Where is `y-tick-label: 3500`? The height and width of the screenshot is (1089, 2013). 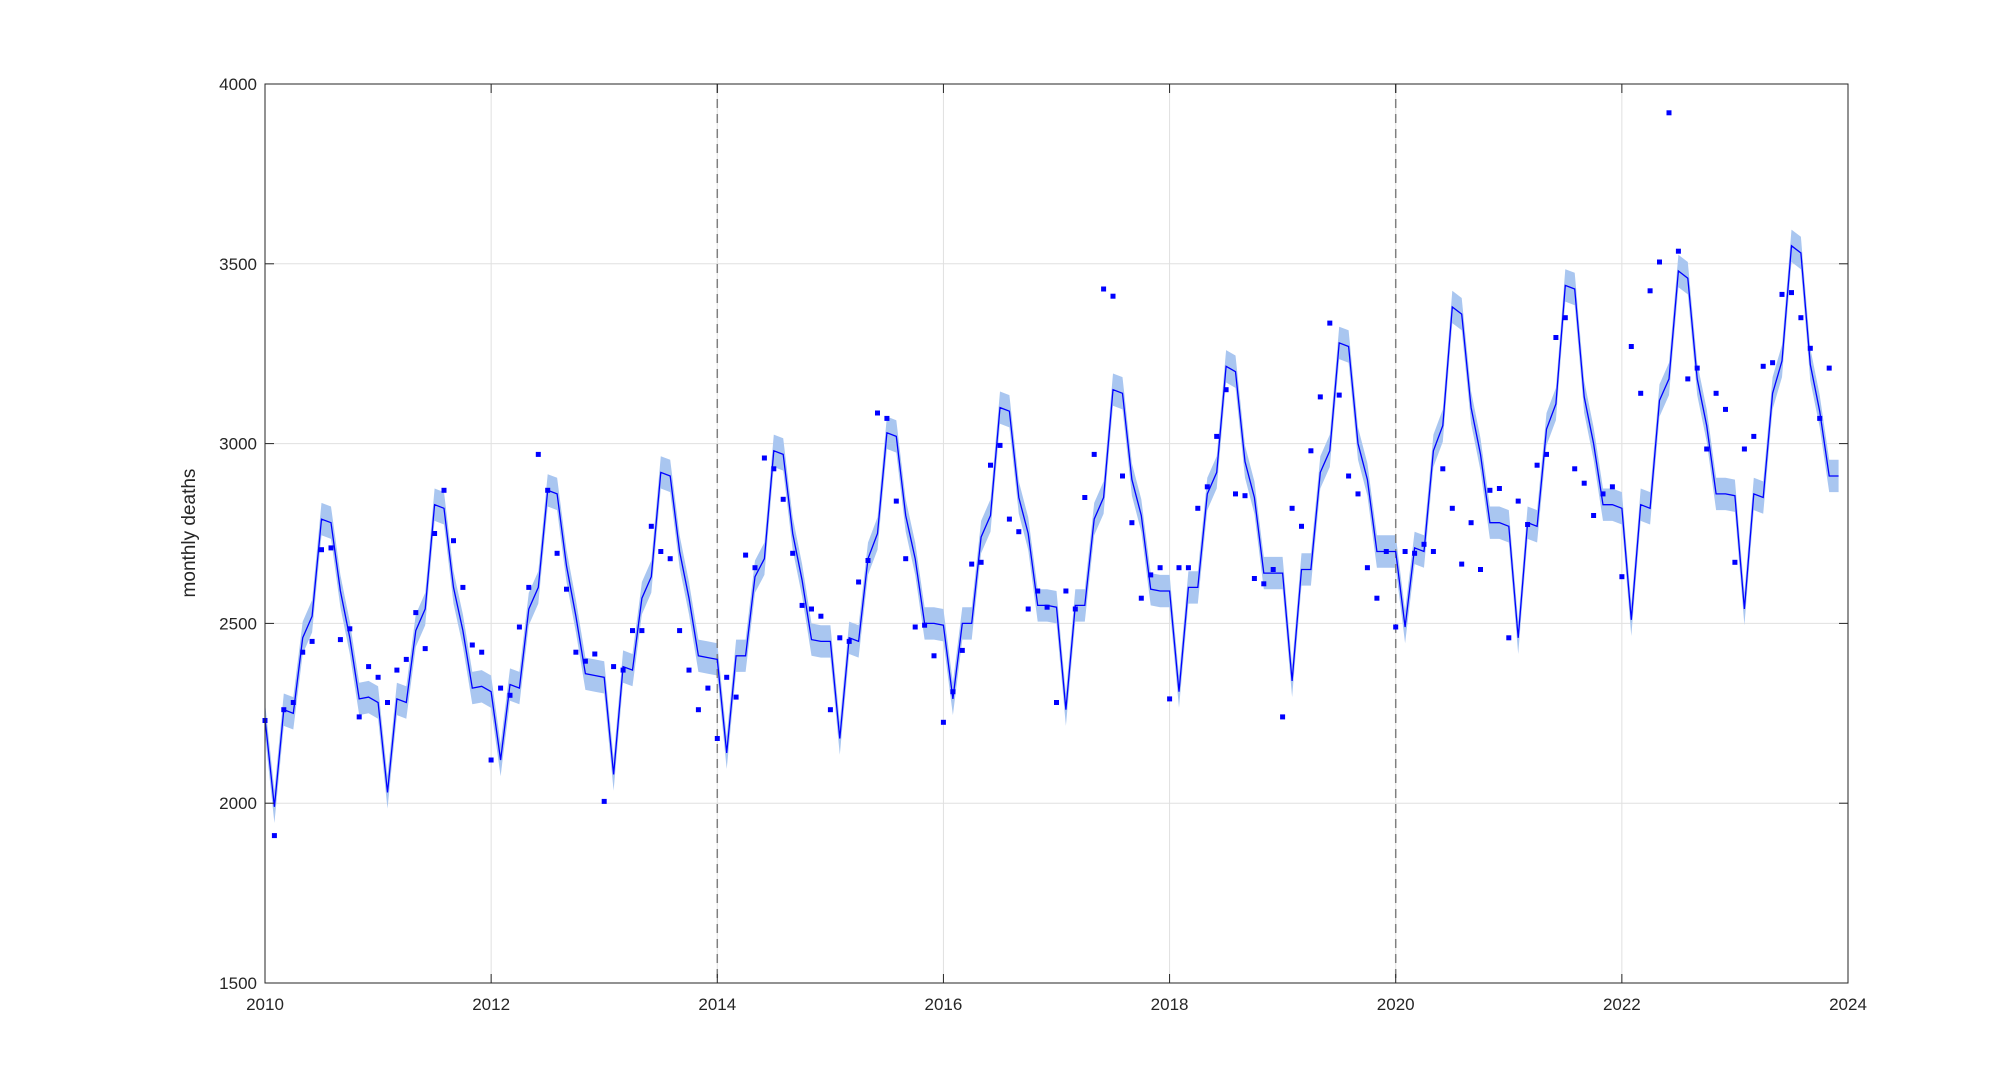 y-tick-label: 3500 is located at coordinates (238, 264).